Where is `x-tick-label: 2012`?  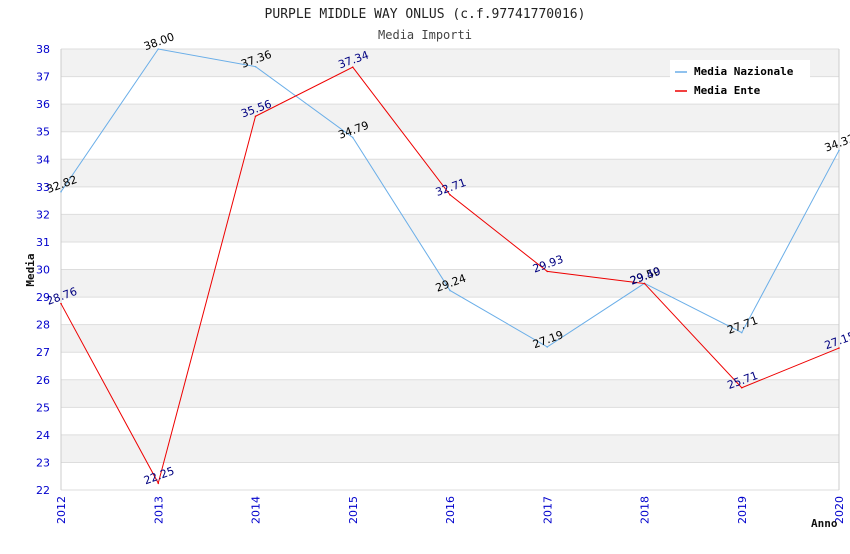 x-tick-label: 2012 is located at coordinates (61, 510).